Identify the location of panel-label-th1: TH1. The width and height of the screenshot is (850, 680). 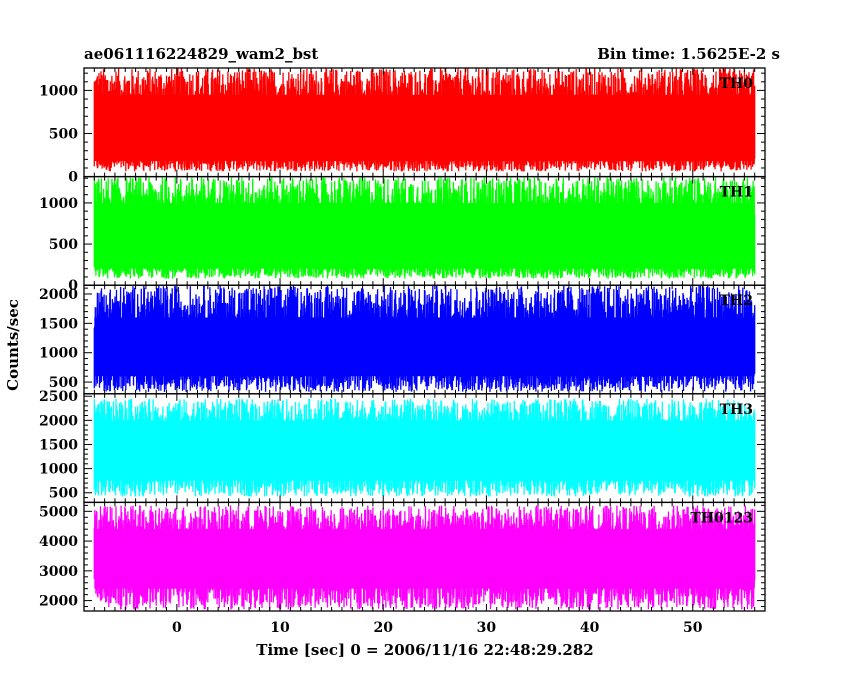
(736, 193).